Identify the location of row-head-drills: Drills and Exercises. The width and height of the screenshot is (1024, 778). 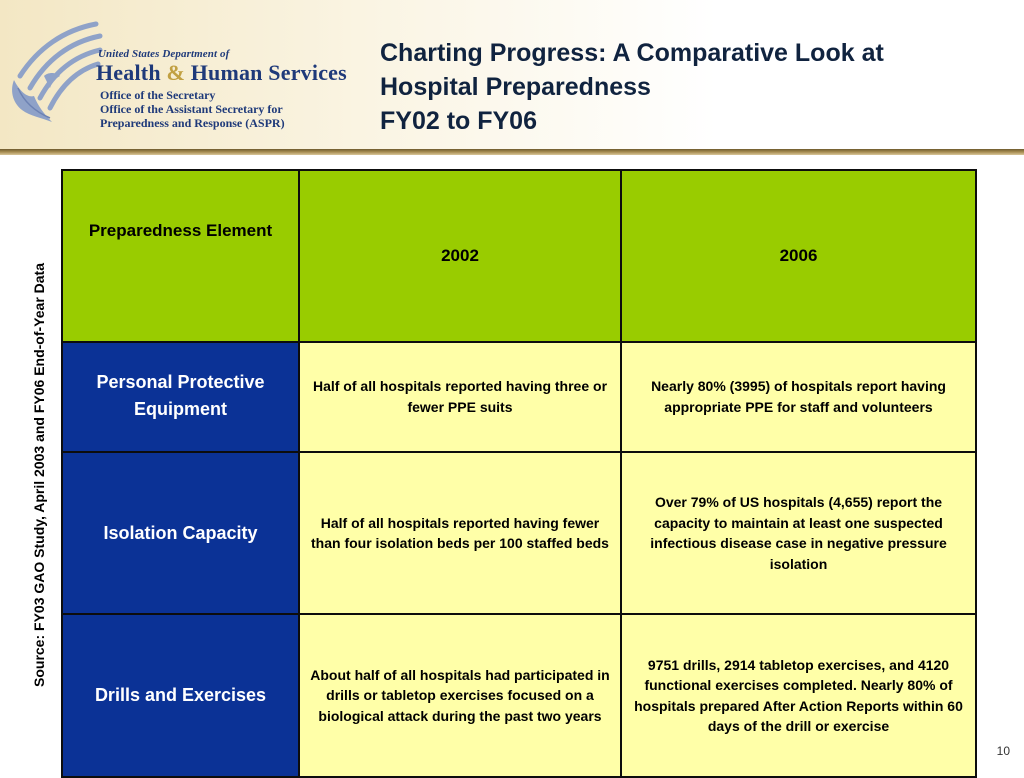
(180, 695).